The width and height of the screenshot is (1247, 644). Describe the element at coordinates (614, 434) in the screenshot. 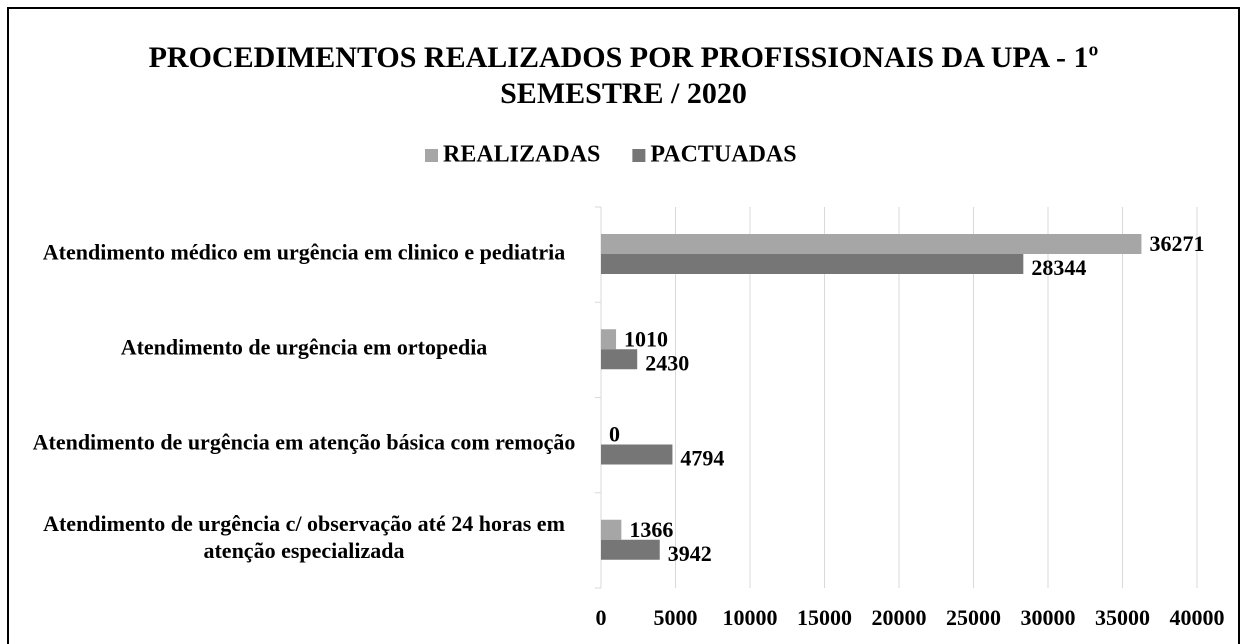

I see `data-label: 0` at that location.